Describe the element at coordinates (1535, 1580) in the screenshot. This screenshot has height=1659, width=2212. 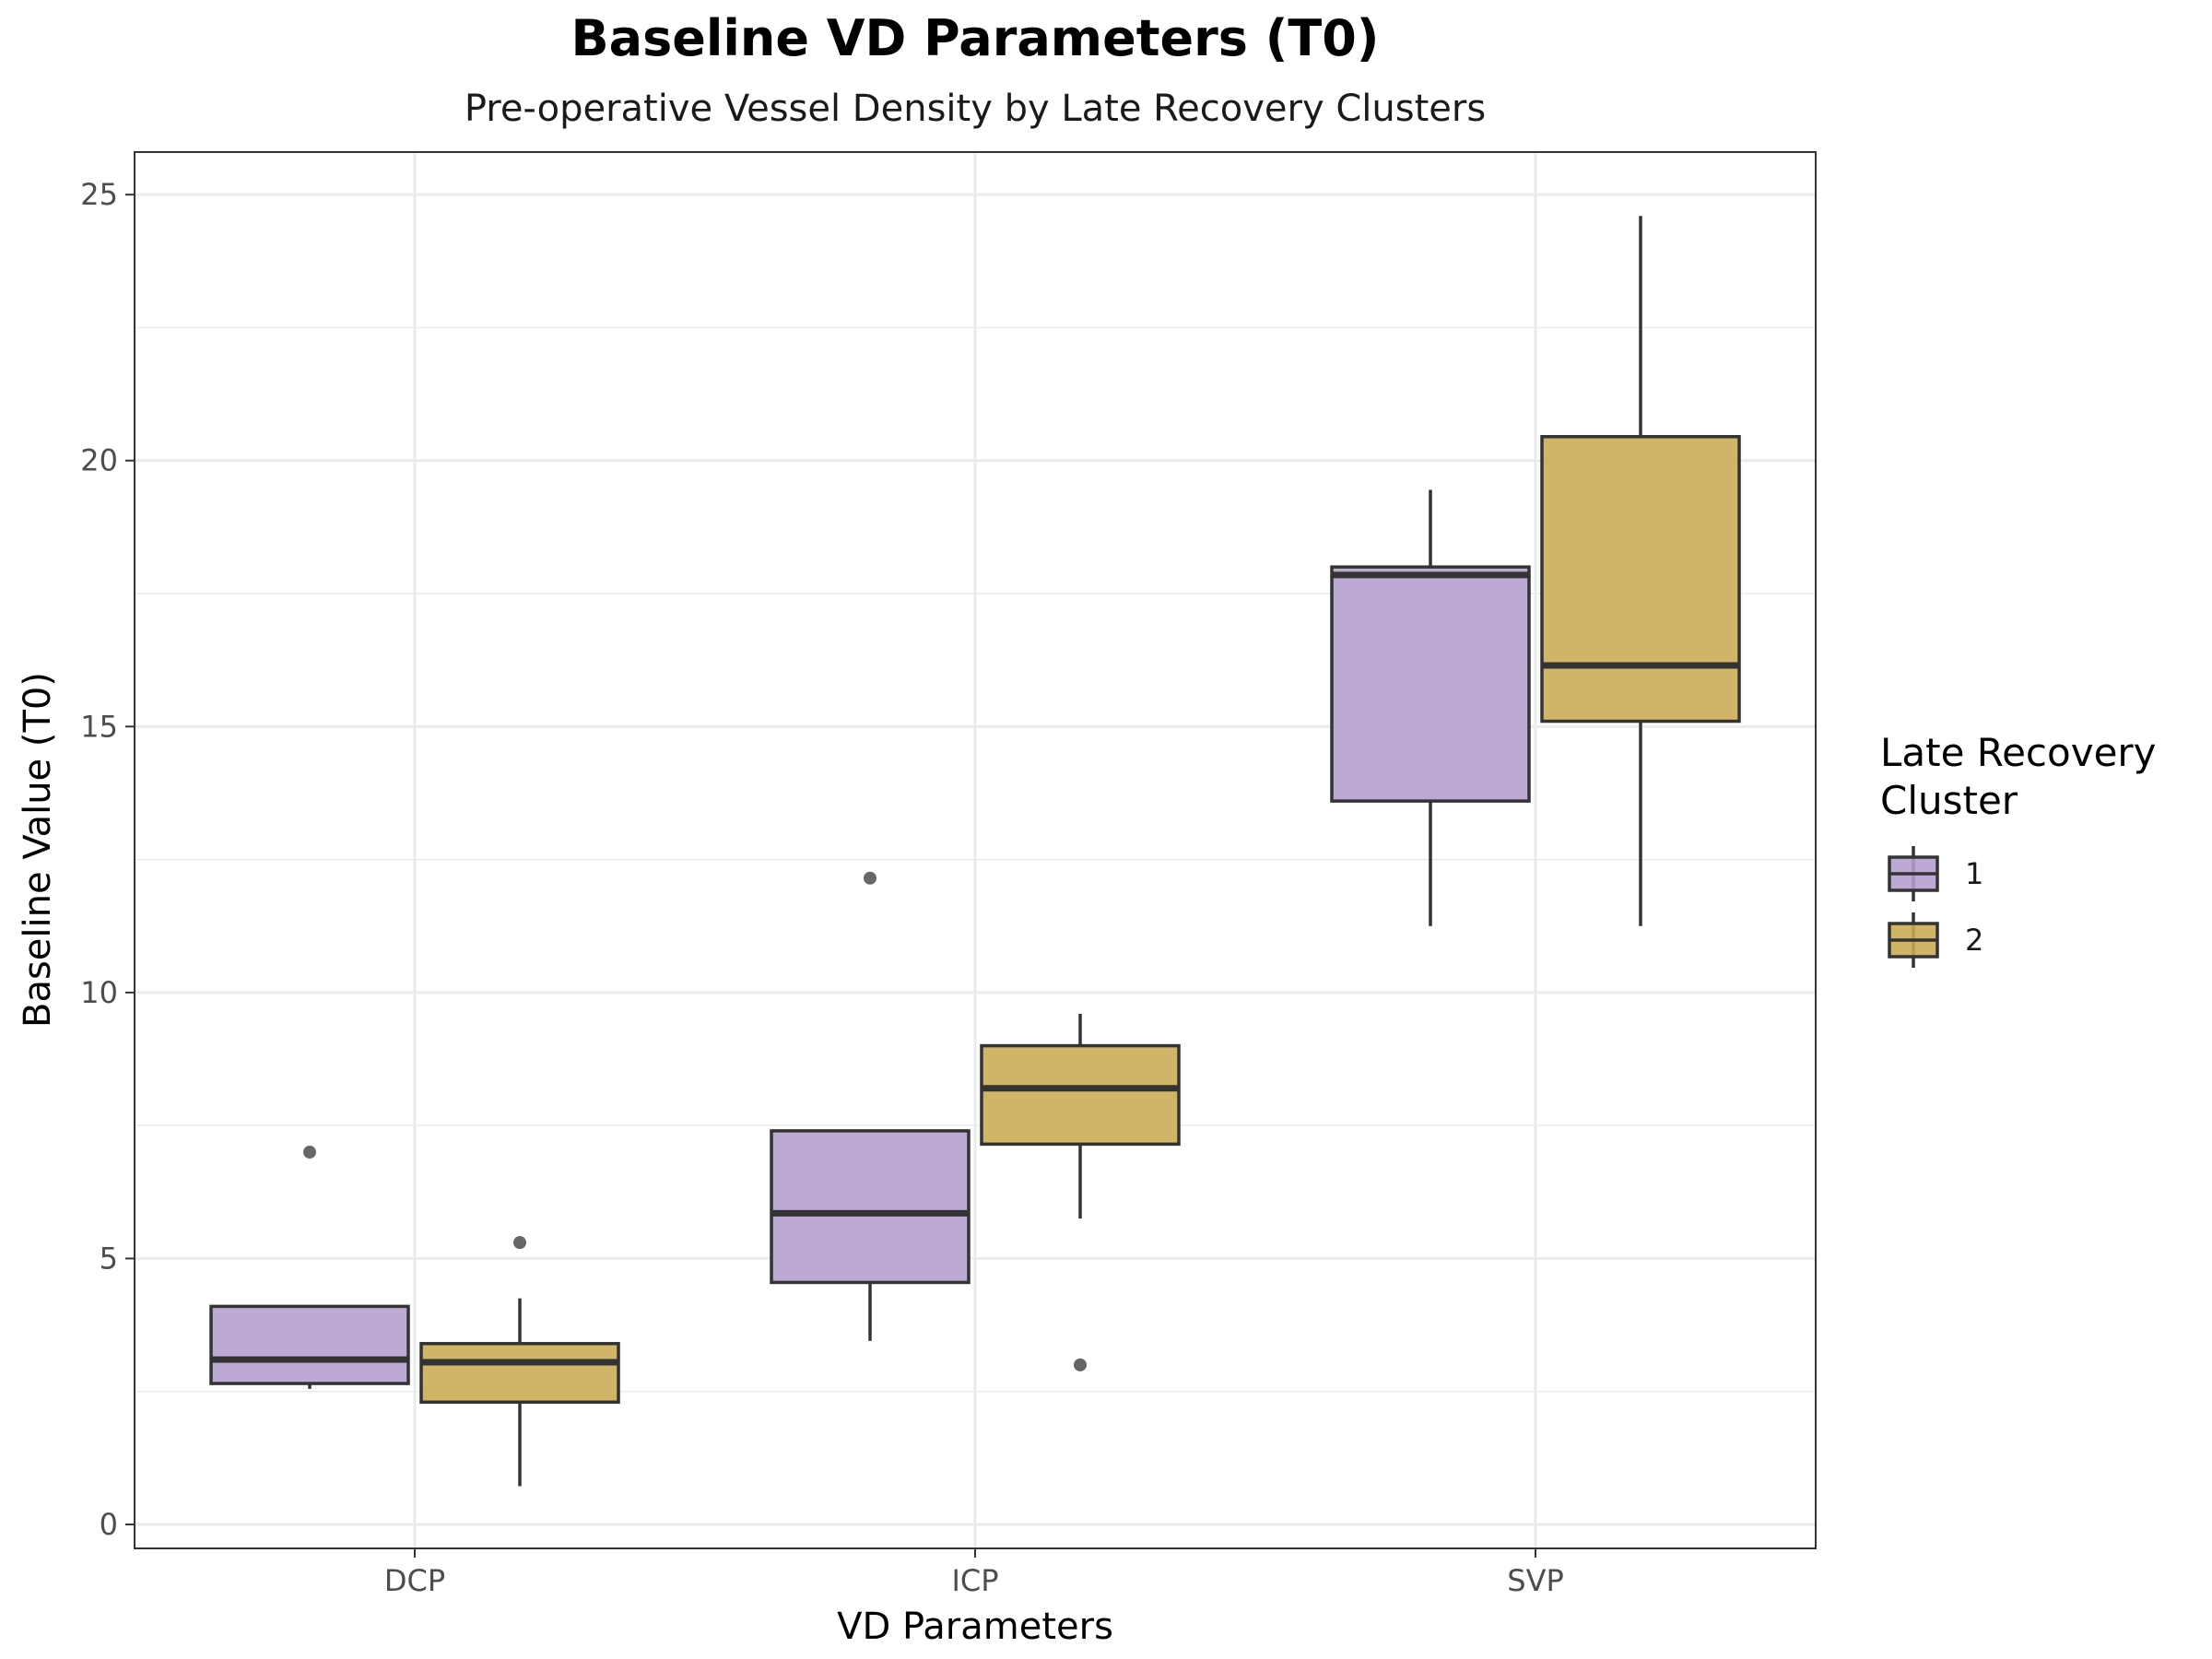
I see `x-tick-label: SVP` at that location.